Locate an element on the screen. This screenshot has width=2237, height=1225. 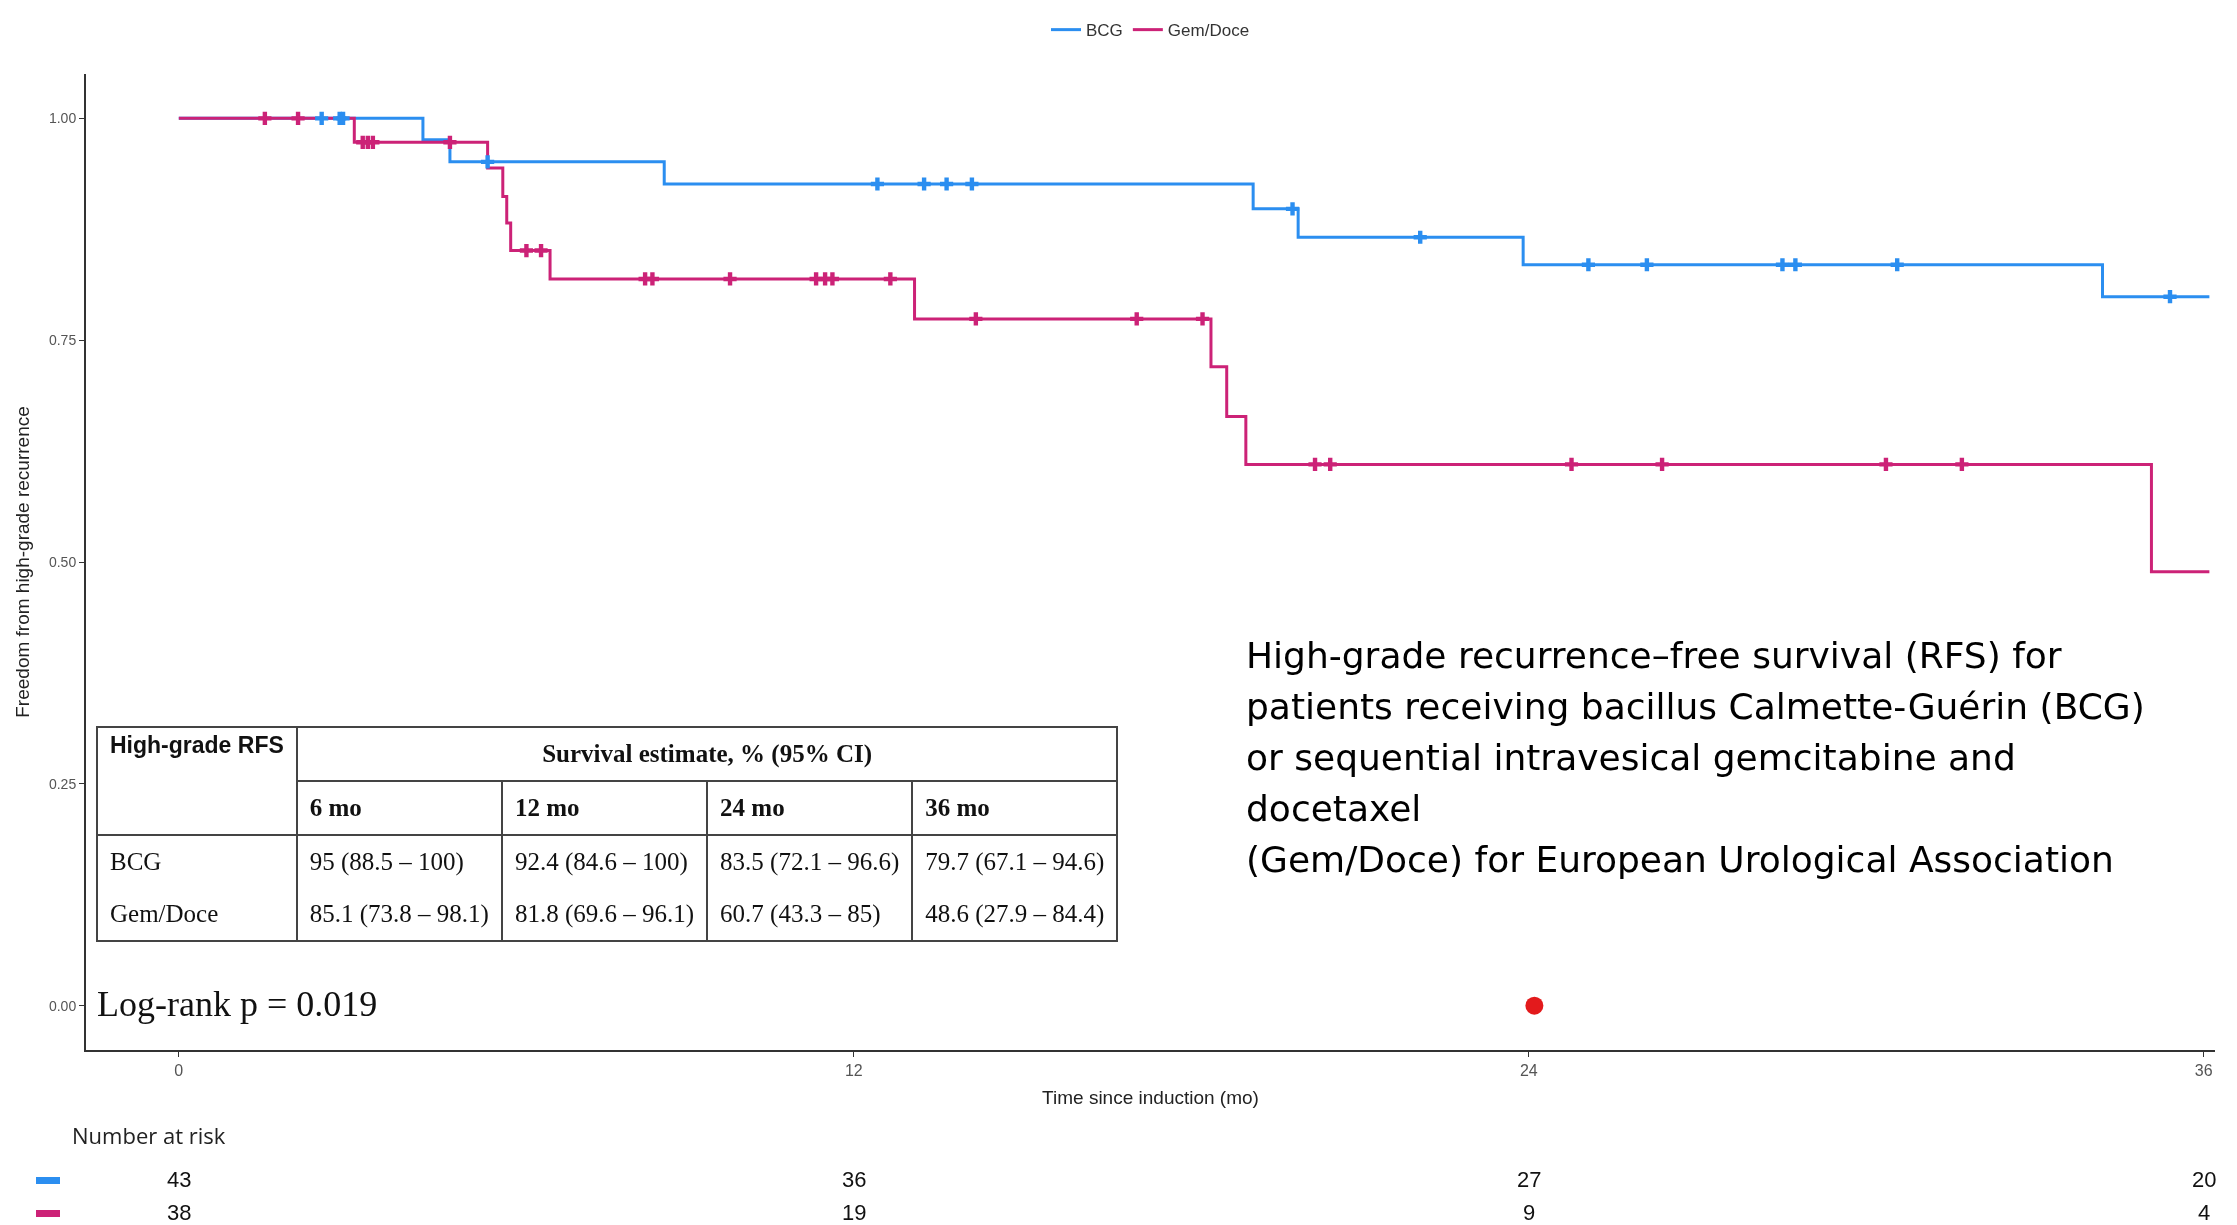
annotation: 92.4 (84.6 – 100) is located at coordinates (604, 861).